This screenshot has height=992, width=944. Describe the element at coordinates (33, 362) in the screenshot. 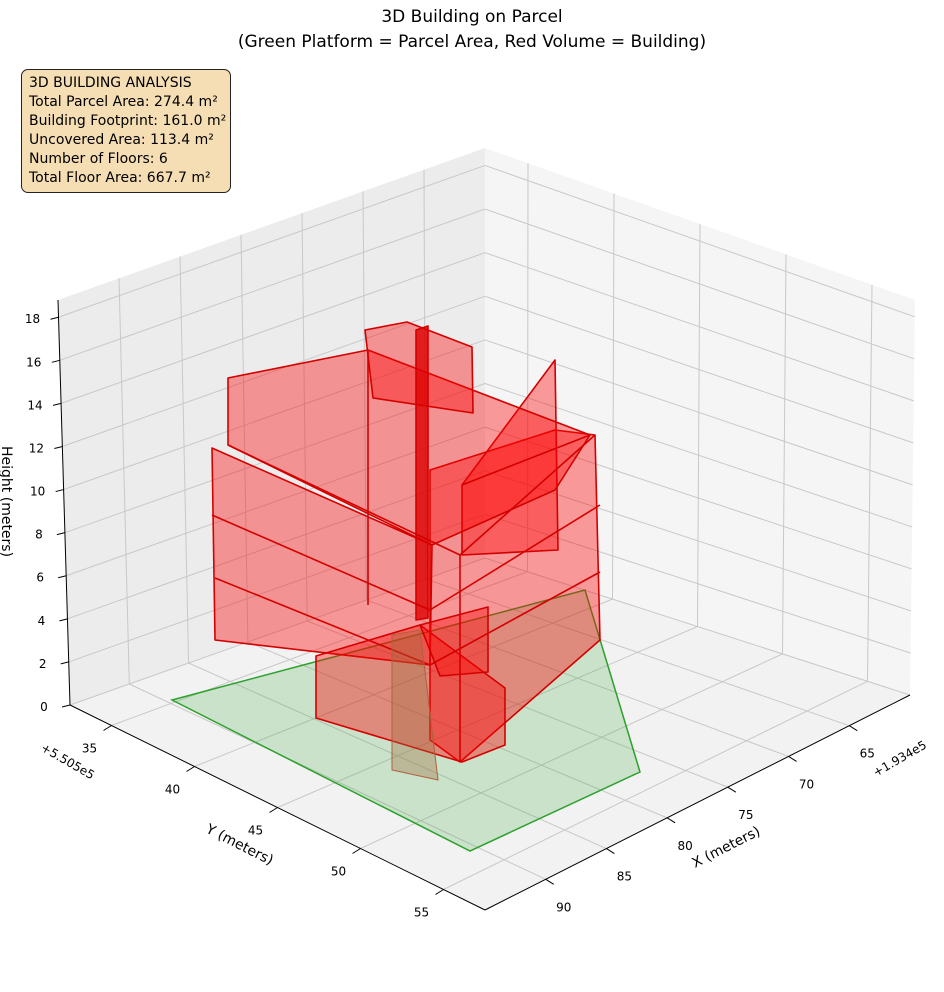

I see `z-tick-label: 16` at that location.